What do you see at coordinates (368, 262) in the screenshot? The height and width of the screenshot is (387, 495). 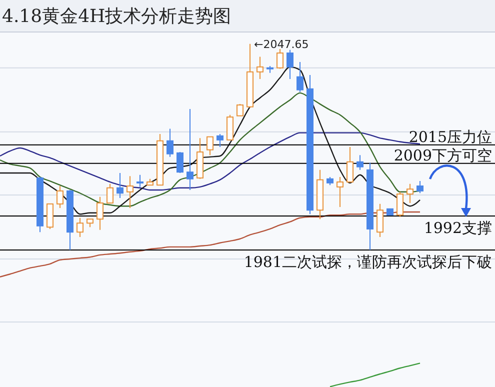 I see `ref-line-label: 1981二次试探，谨防再次试探后下破` at bounding box center [368, 262].